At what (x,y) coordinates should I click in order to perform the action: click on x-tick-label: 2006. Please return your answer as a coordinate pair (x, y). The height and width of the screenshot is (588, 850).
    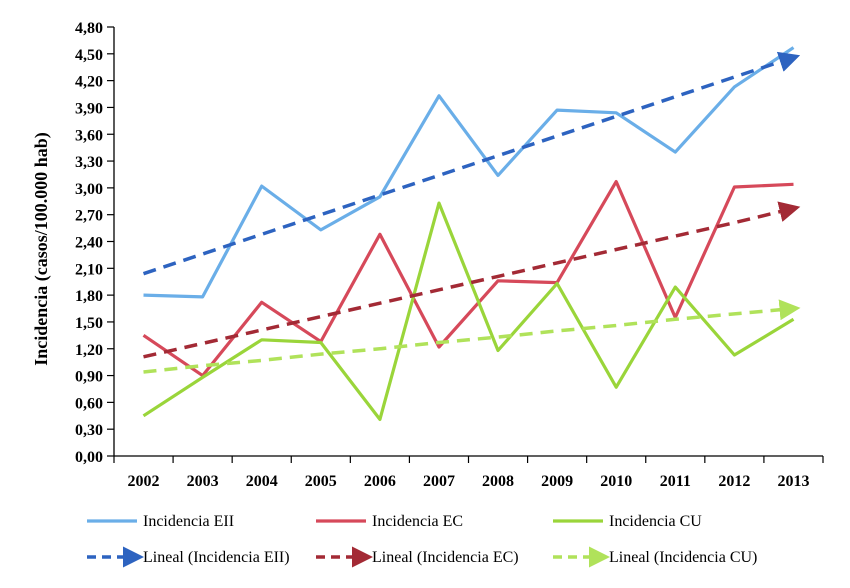
    Looking at the image, I should click on (380, 481).